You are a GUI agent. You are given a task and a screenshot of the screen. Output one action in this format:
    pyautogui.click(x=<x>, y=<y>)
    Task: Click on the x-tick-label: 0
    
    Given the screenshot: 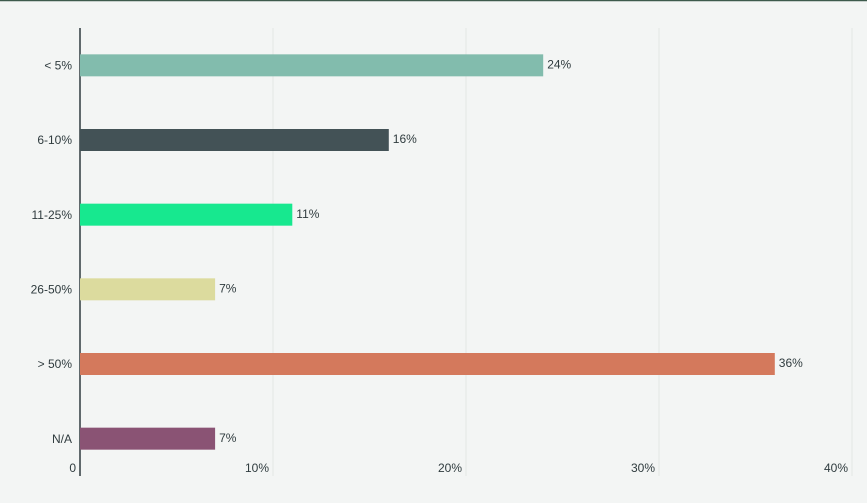 What is the action you would take?
    pyautogui.click(x=72, y=468)
    